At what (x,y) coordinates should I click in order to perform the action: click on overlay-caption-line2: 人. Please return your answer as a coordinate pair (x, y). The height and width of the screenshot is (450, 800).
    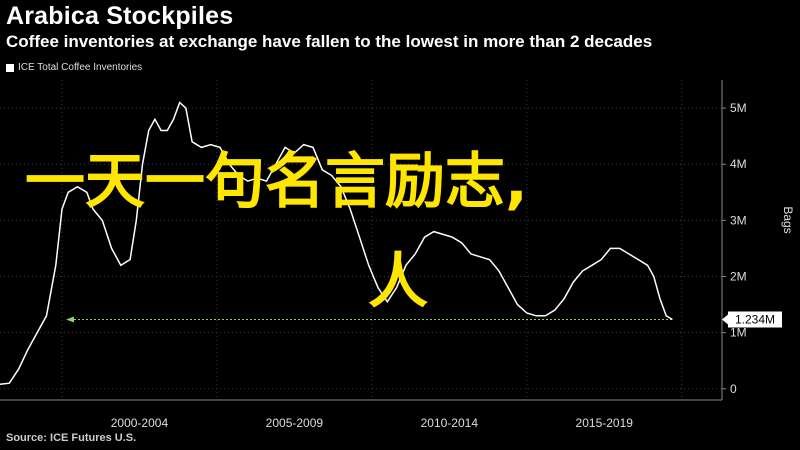
    Looking at the image, I should click on (398, 282).